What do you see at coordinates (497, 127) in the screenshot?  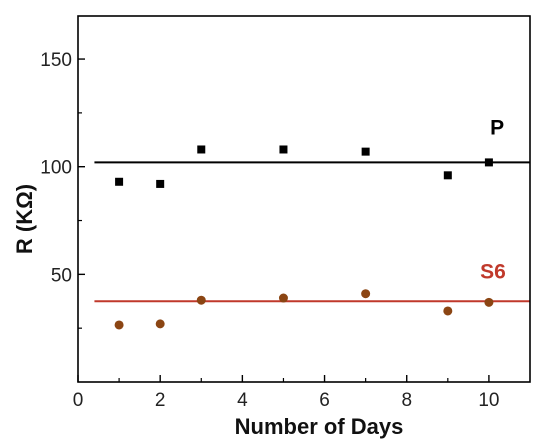 I see `series-label-p: P` at bounding box center [497, 127].